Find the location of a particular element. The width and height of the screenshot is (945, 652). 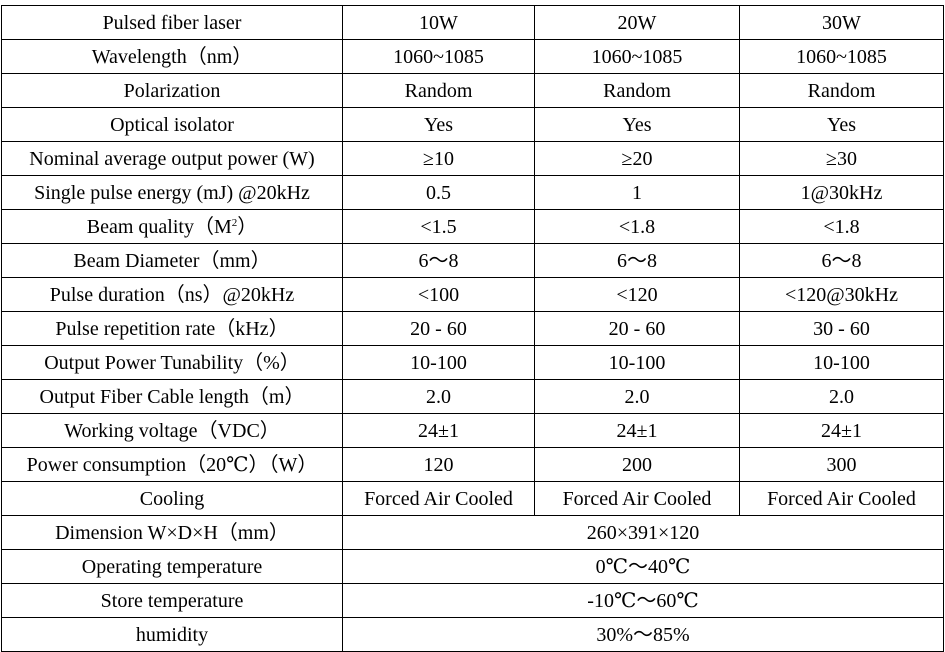

row-label: Store temperature is located at coordinates (172, 600).